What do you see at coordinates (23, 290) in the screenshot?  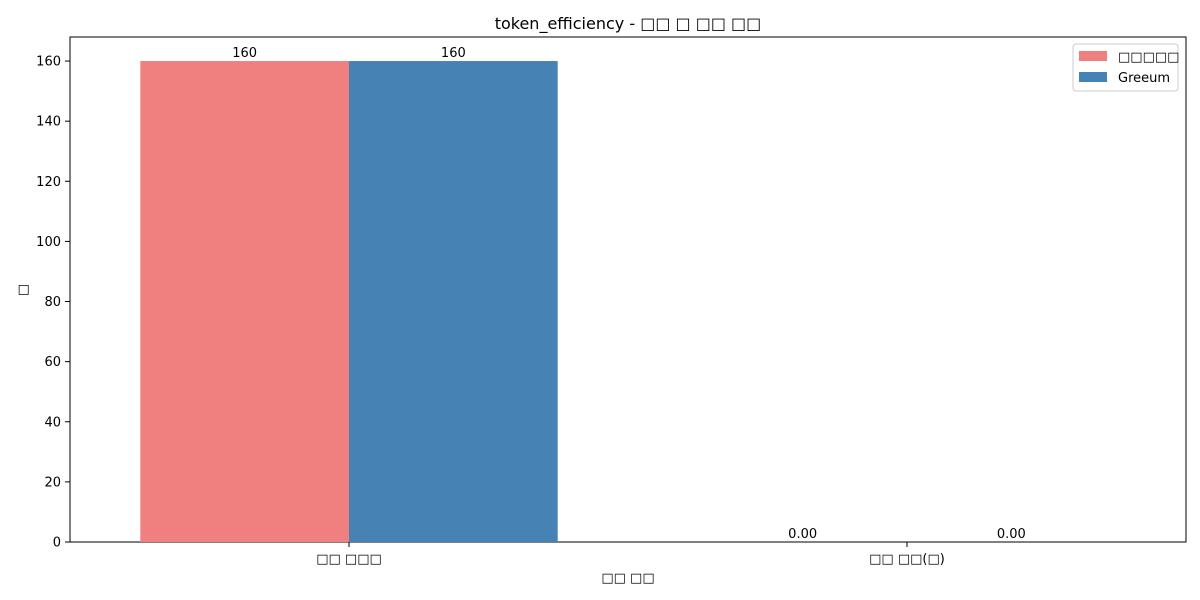 I see `y-axis-label: □` at bounding box center [23, 290].